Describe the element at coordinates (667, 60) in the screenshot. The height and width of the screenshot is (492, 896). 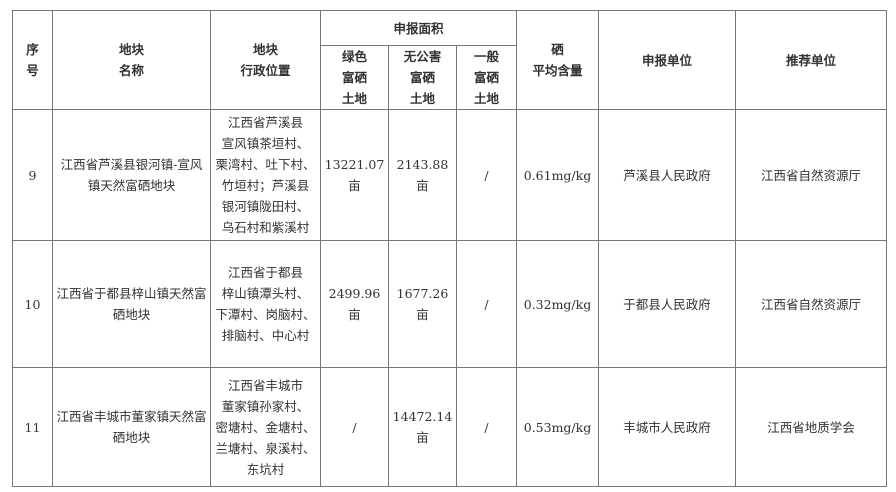
I see `header-applicant: 申报单位` at that location.